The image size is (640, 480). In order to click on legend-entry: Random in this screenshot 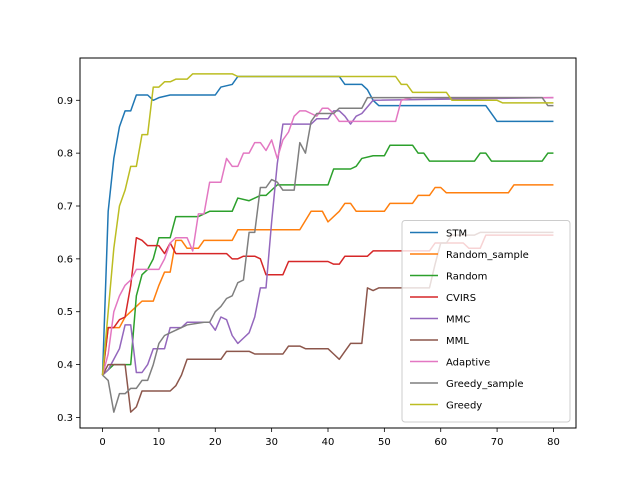, I will do `click(466, 277)`.